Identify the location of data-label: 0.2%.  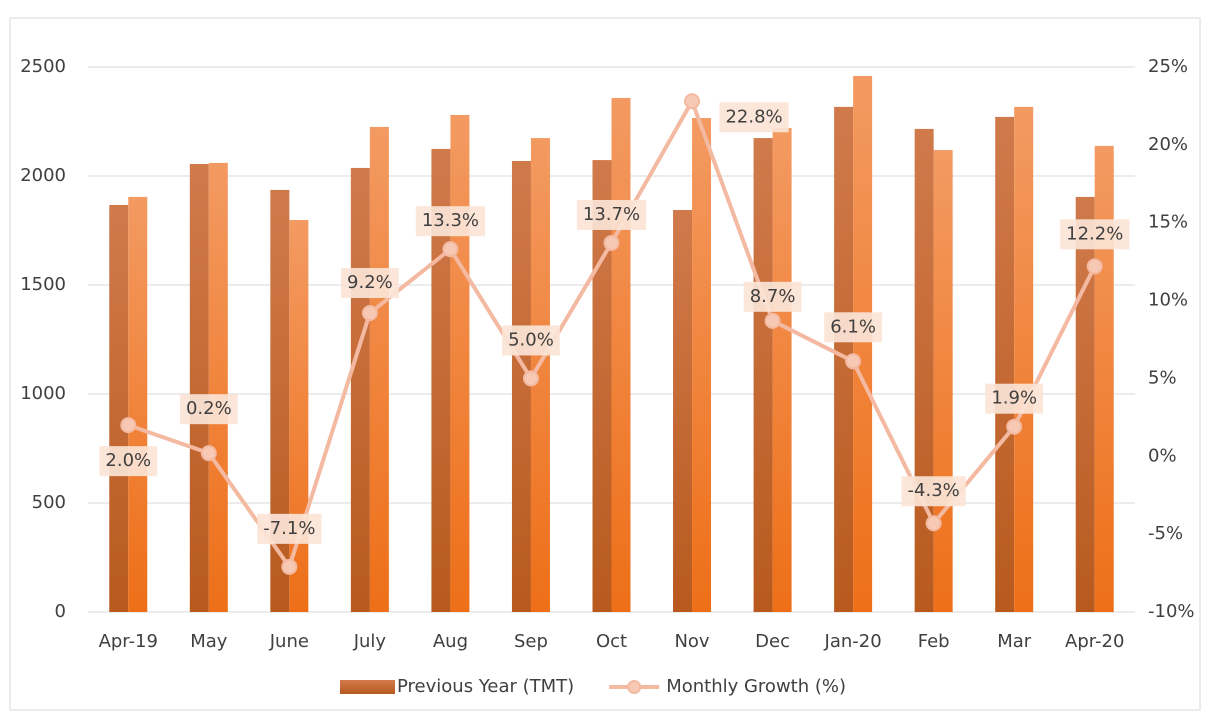
(209, 408).